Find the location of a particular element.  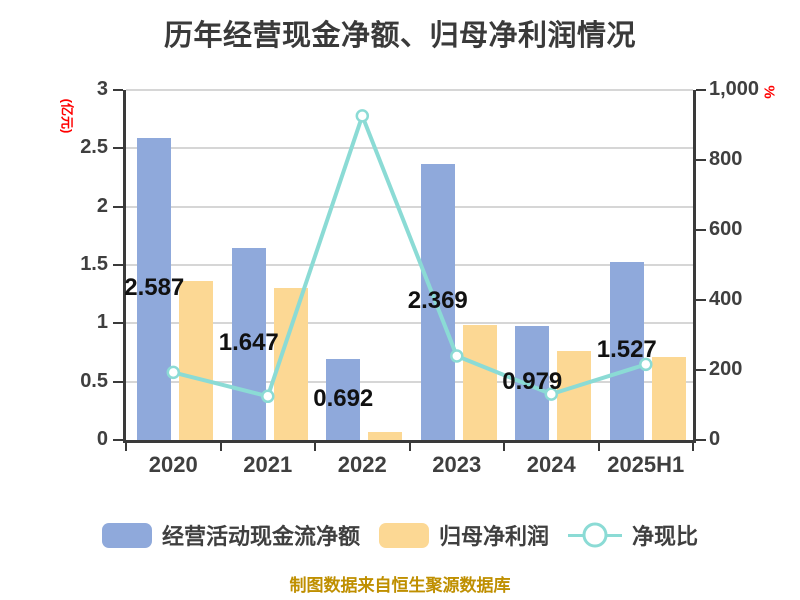

y-axis-line is located at coordinates (124, 266).